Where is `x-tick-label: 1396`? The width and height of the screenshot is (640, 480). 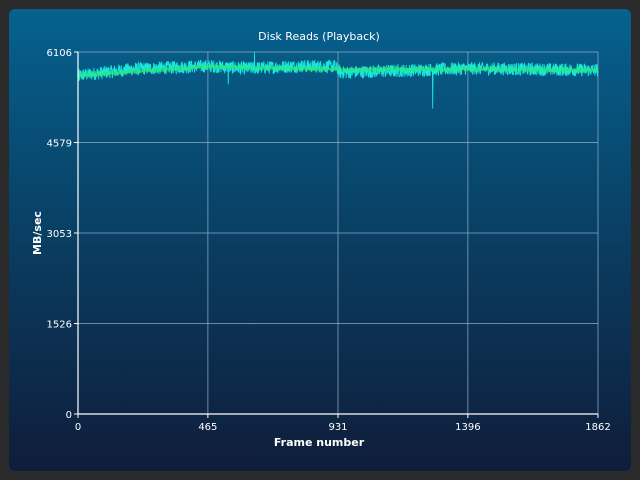
x-tick-label: 1396 is located at coordinates (467, 427).